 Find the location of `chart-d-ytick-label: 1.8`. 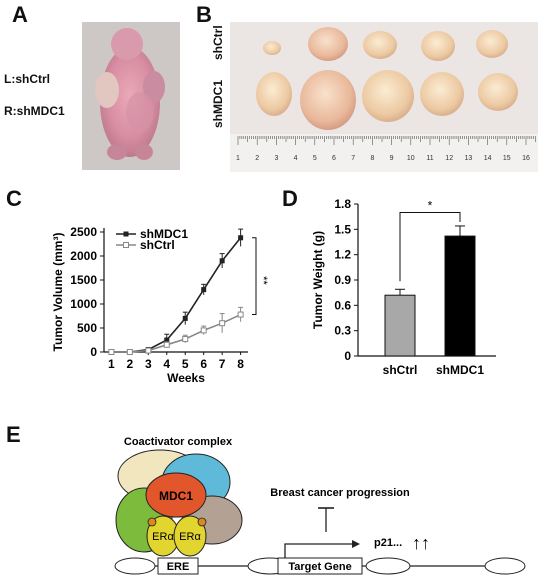

chart-d-ytick-label: 1.8 is located at coordinates (342, 204).